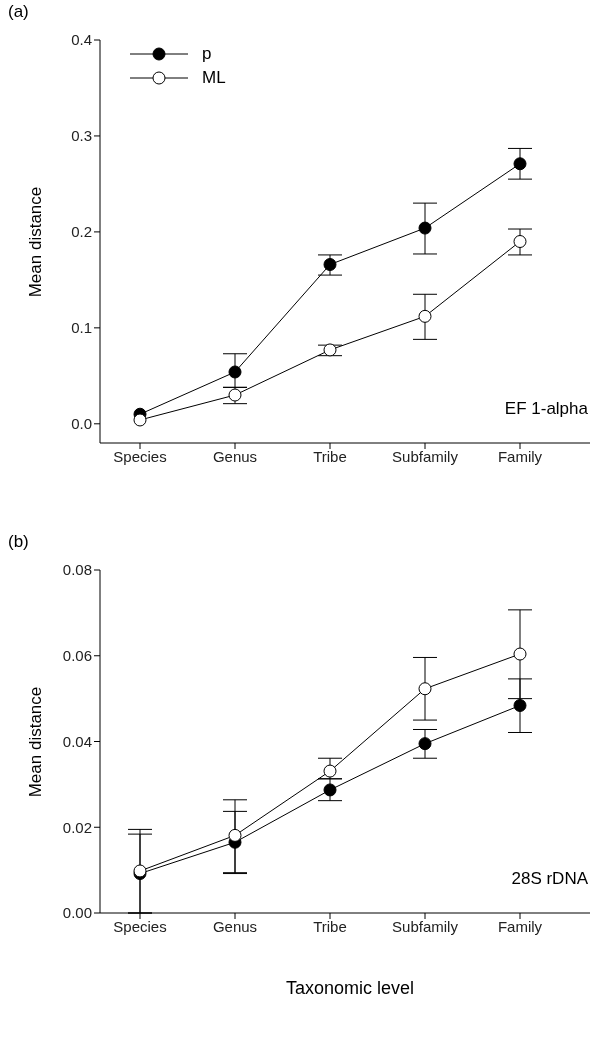 This screenshot has height=1048, width=610. Describe the element at coordinates (549, 879) in the screenshot. I see `annotation: 28S rDNA` at that location.